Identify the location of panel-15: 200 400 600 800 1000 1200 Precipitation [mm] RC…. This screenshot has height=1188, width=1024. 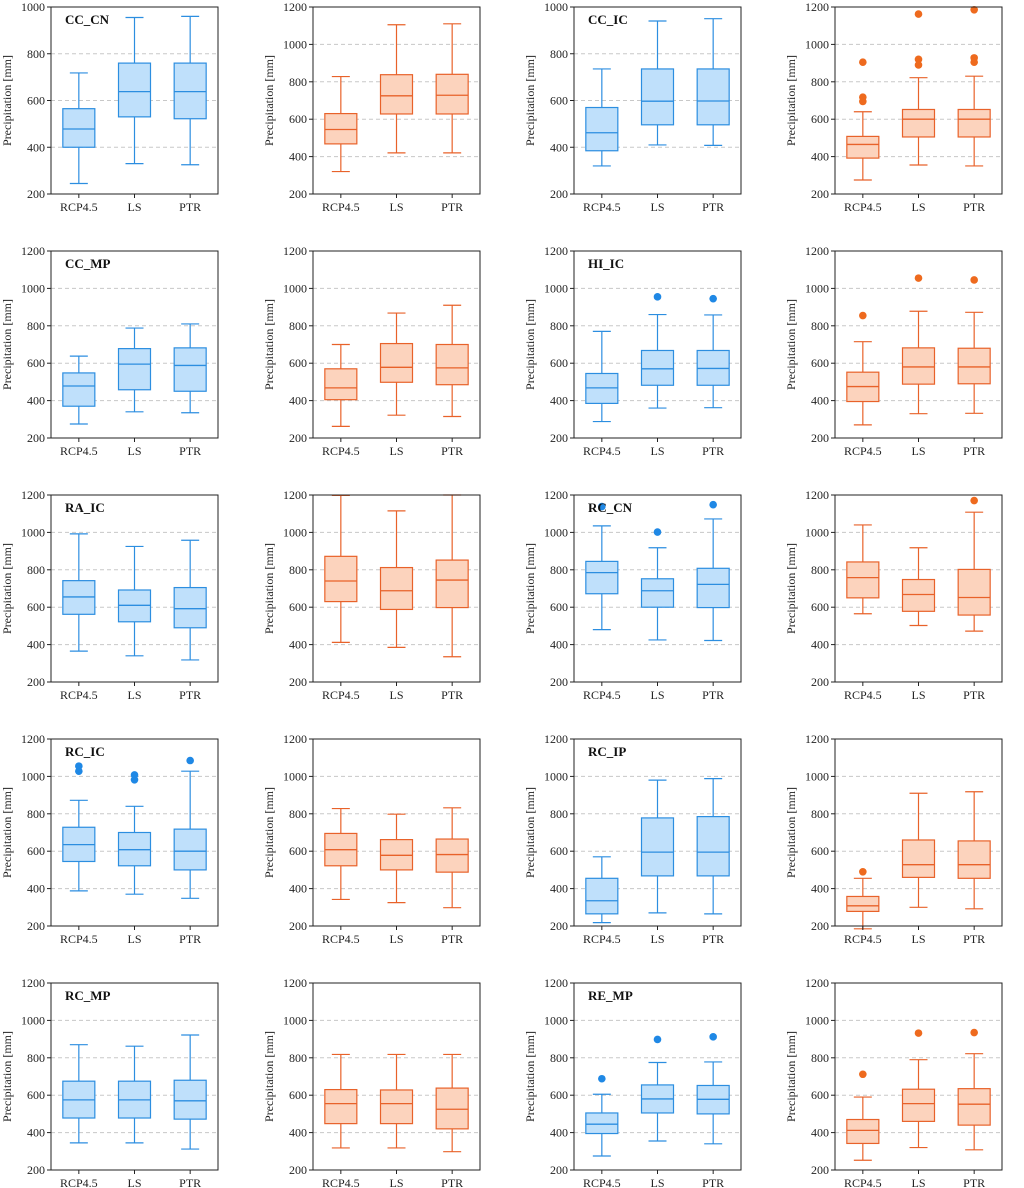
(632, 839).